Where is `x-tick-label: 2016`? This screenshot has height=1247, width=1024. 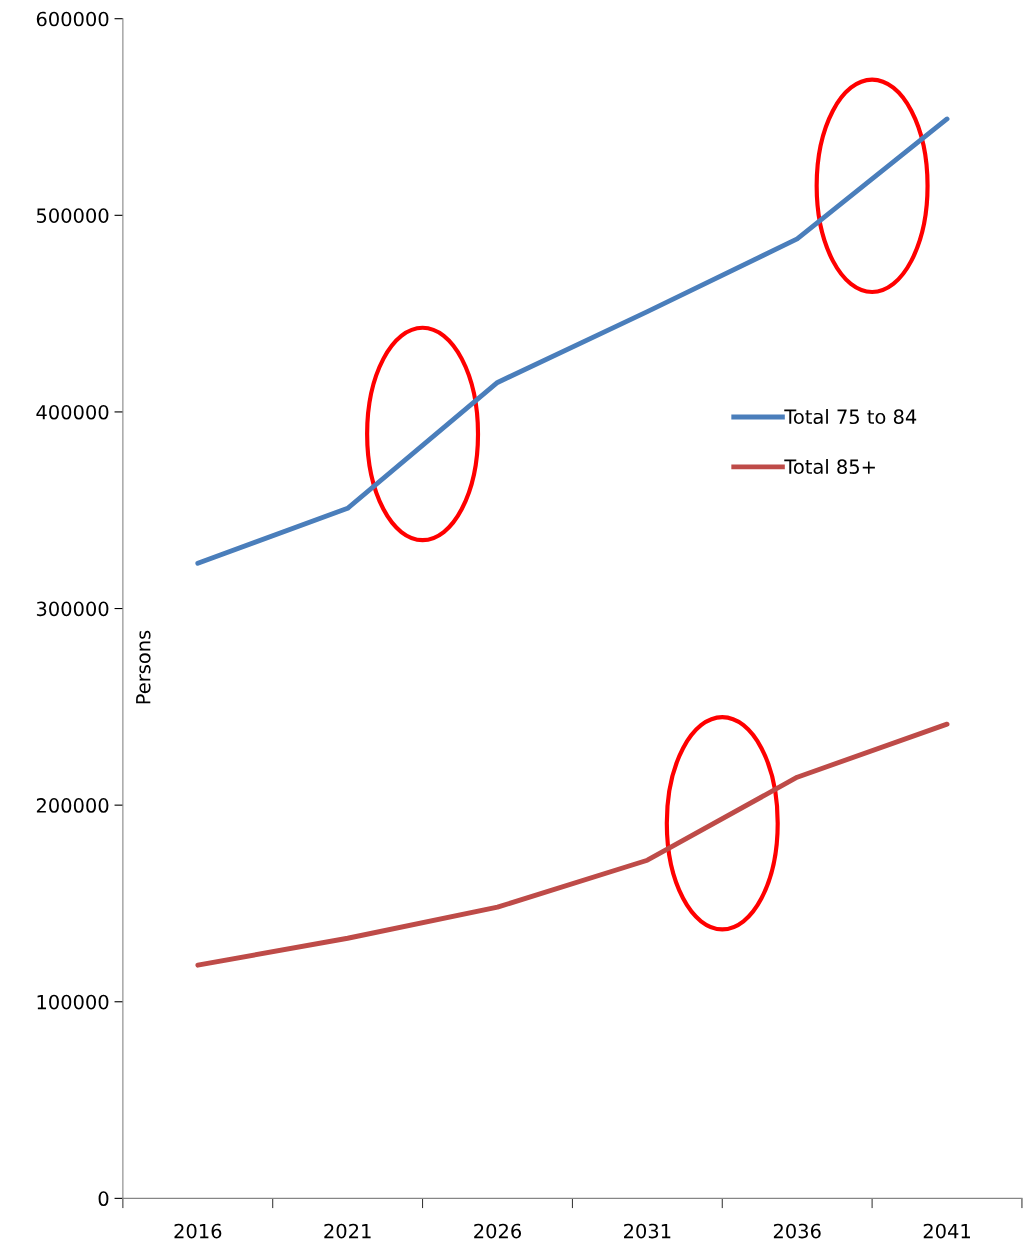
x-tick-label: 2016 is located at coordinates (198, 1231).